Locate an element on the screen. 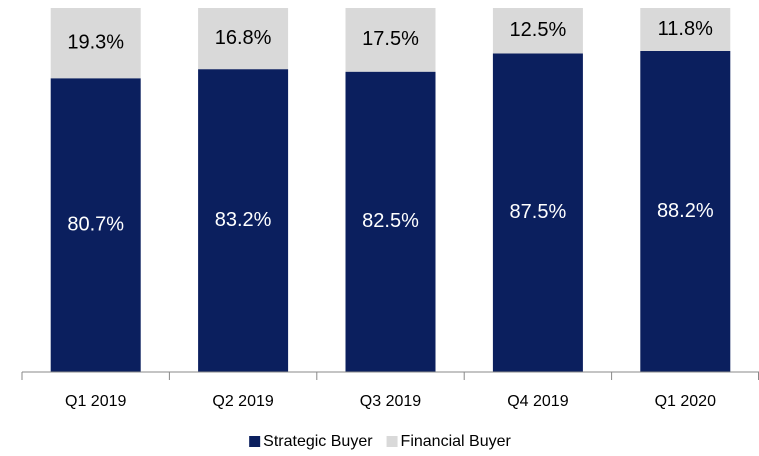 Image resolution: width=759 pixels, height=456 pixels. data-label: 19.3% is located at coordinates (95, 42).